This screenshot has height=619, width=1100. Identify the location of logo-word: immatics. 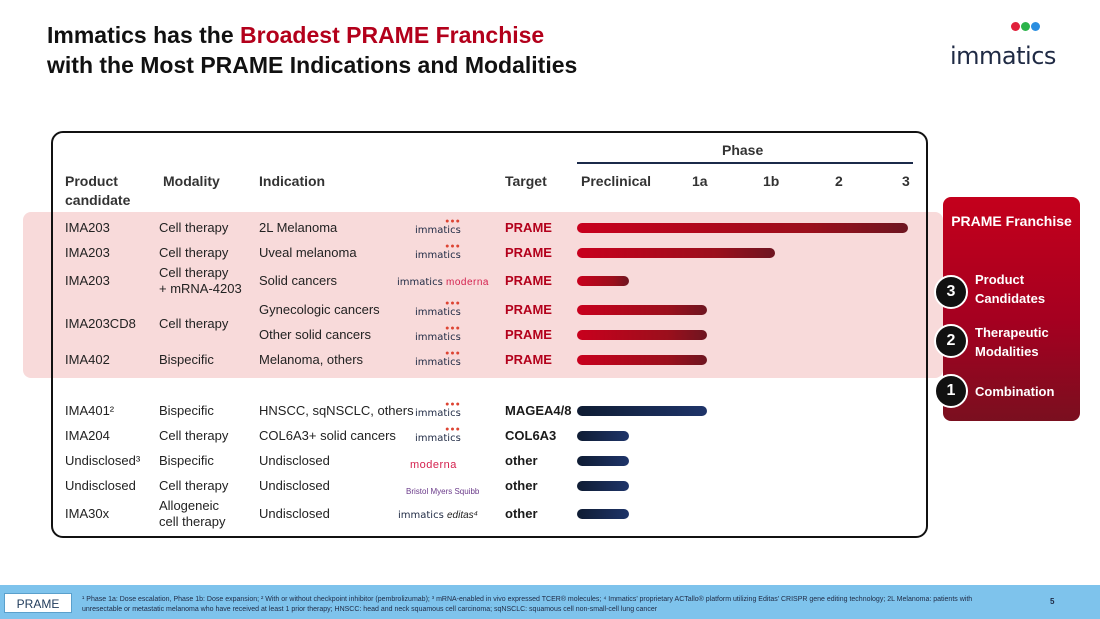
(1003, 56).